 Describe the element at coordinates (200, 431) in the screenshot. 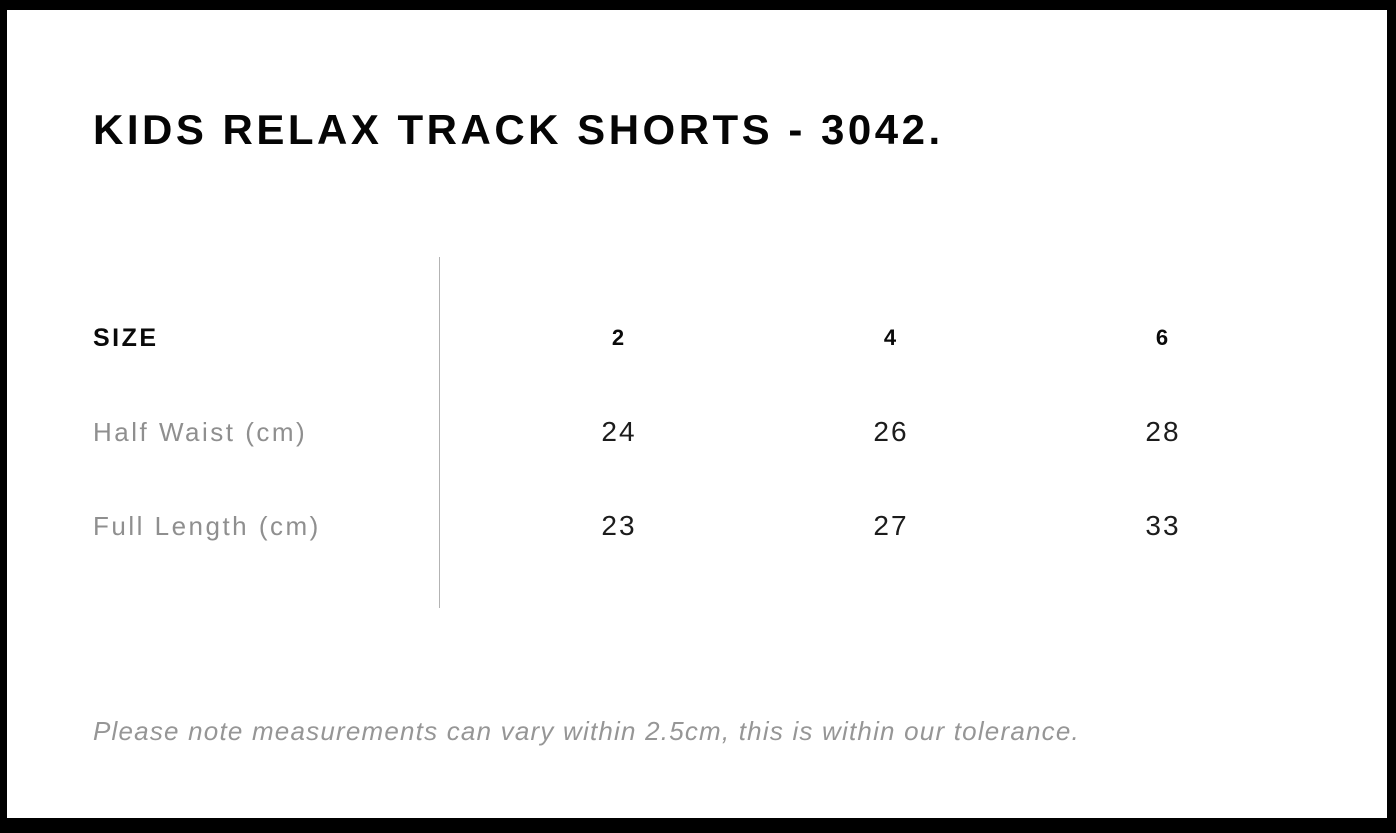

I see `row-label-half-waist: Half Waist (cm)` at that location.